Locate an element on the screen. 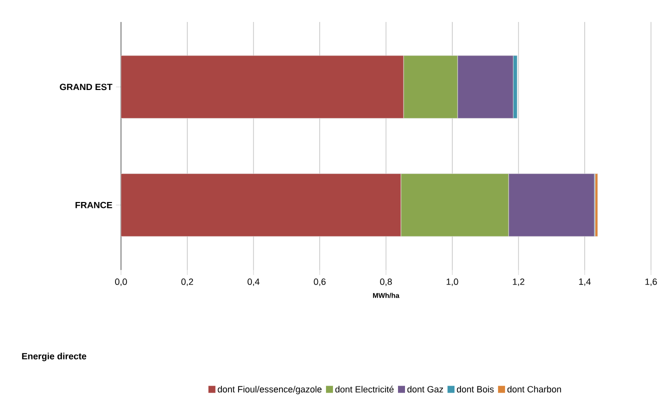 Image resolution: width=667 pixels, height=419 pixels. x-tick-label: 0,2 is located at coordinates (187, 282).